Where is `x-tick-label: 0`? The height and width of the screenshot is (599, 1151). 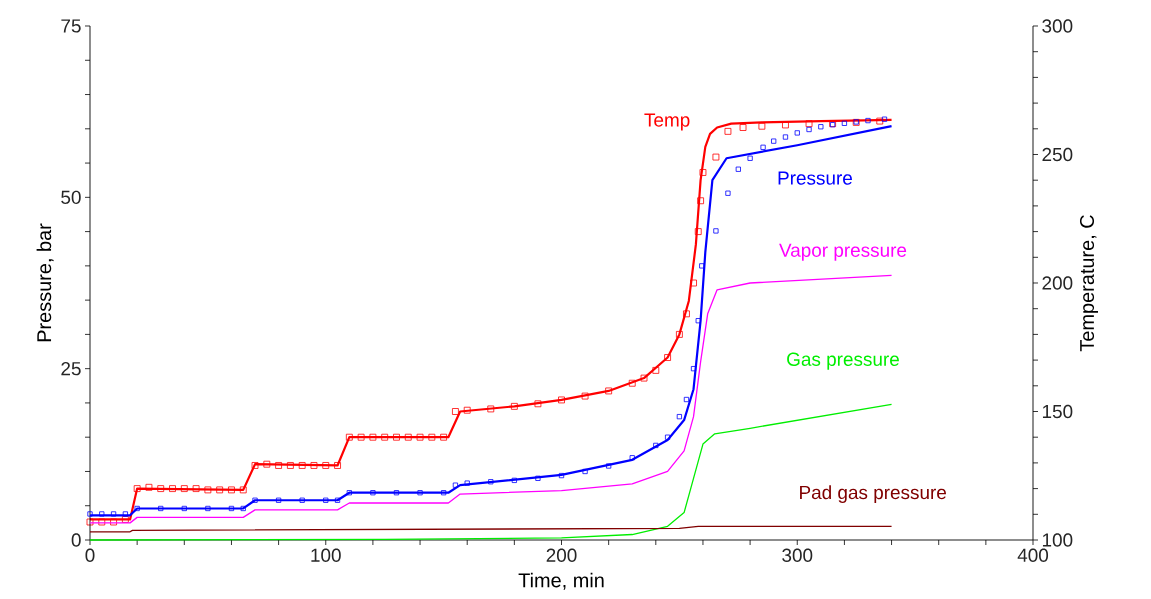
x-tick-label: 0 is located at coordinates (90, 555).